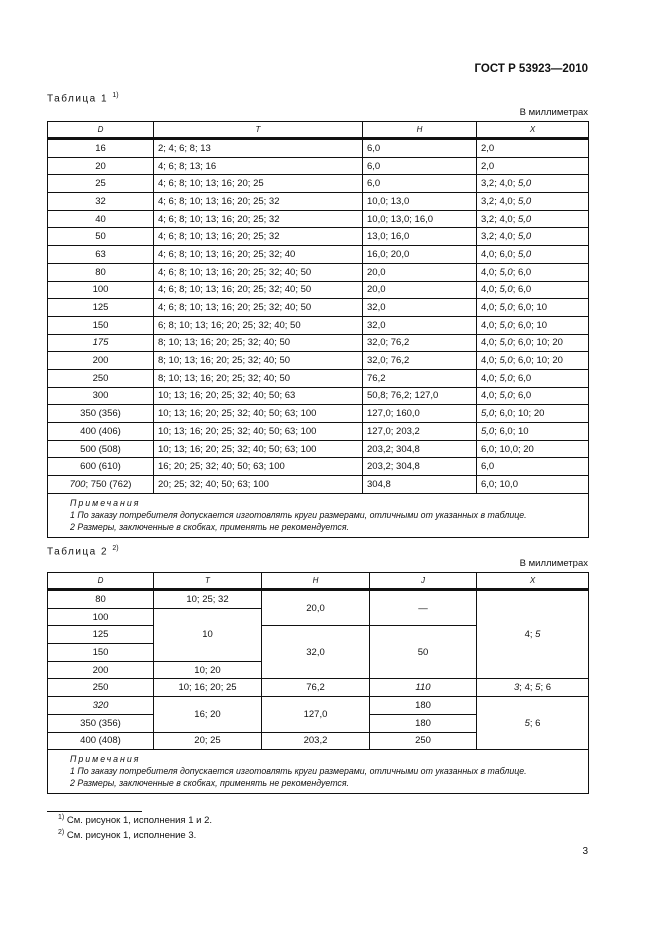 The image size is (661, 935). I want to click on cell-text: 76,2, so click(376, 378).